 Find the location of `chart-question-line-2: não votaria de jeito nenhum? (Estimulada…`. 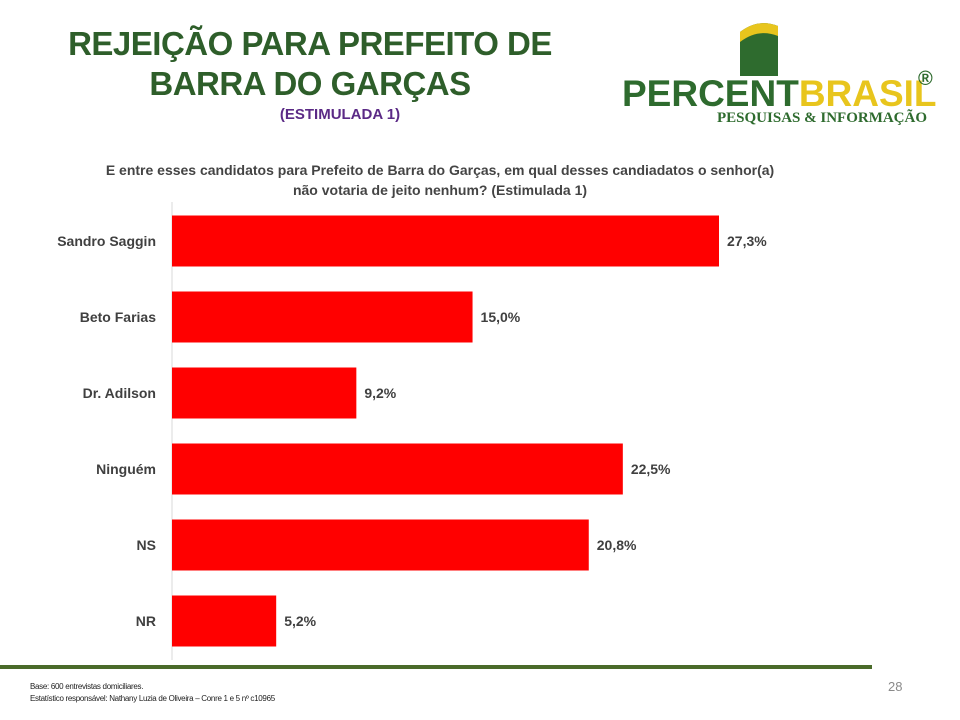

chart-question-line-2: não votaria de jeito nenhum? (Estimulada… is located at coordinates (440, 190).